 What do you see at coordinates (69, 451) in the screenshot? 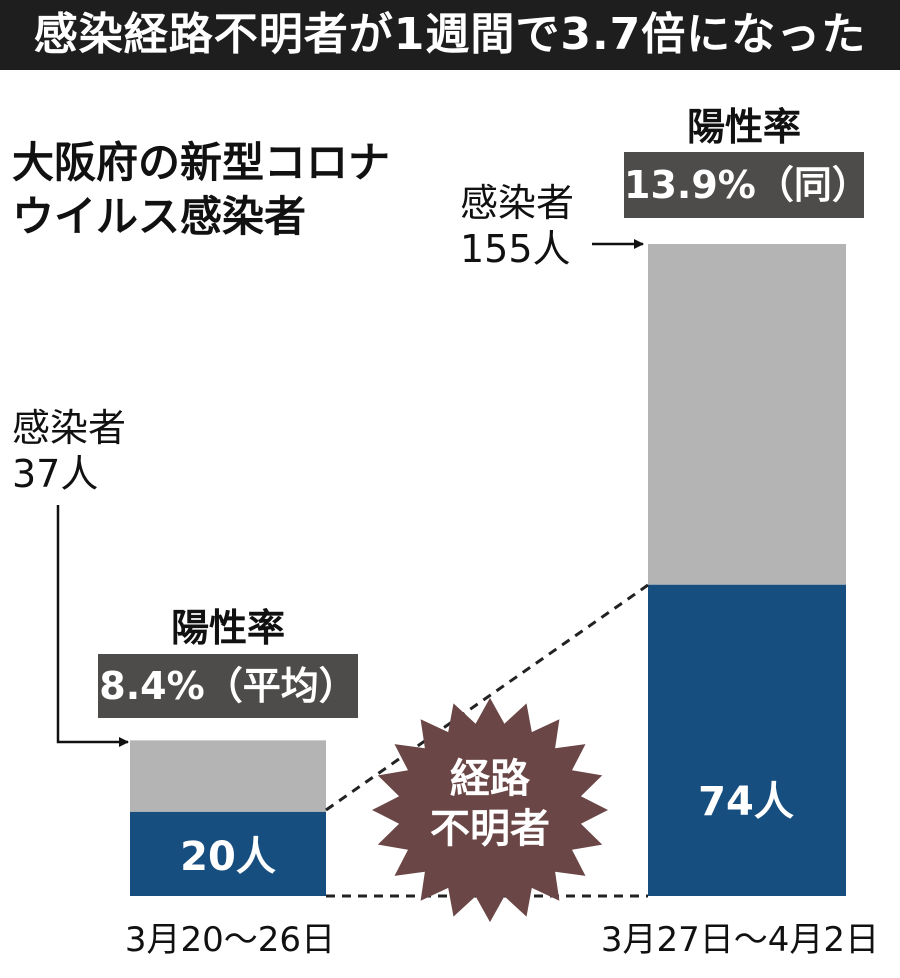
I see `infected-label-first: 感染者 37人` at bounding box center [69, 451].